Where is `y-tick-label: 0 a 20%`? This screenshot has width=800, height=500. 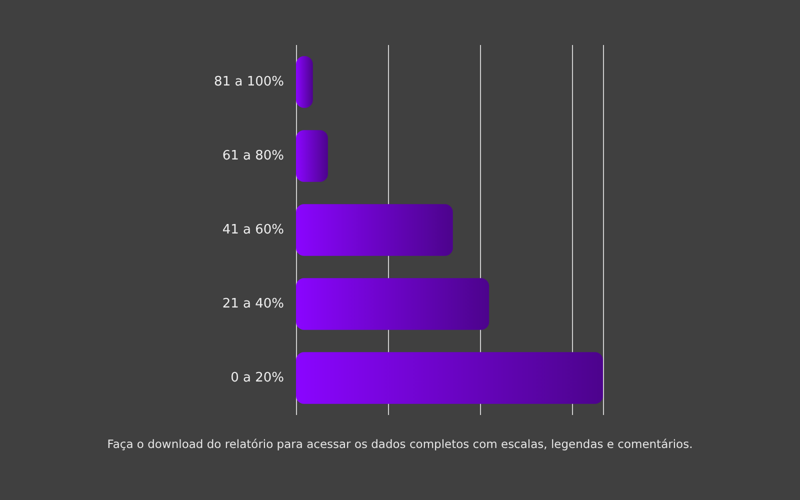
y-tick-label: 0 a 20% is located at coordinates (257, 378).